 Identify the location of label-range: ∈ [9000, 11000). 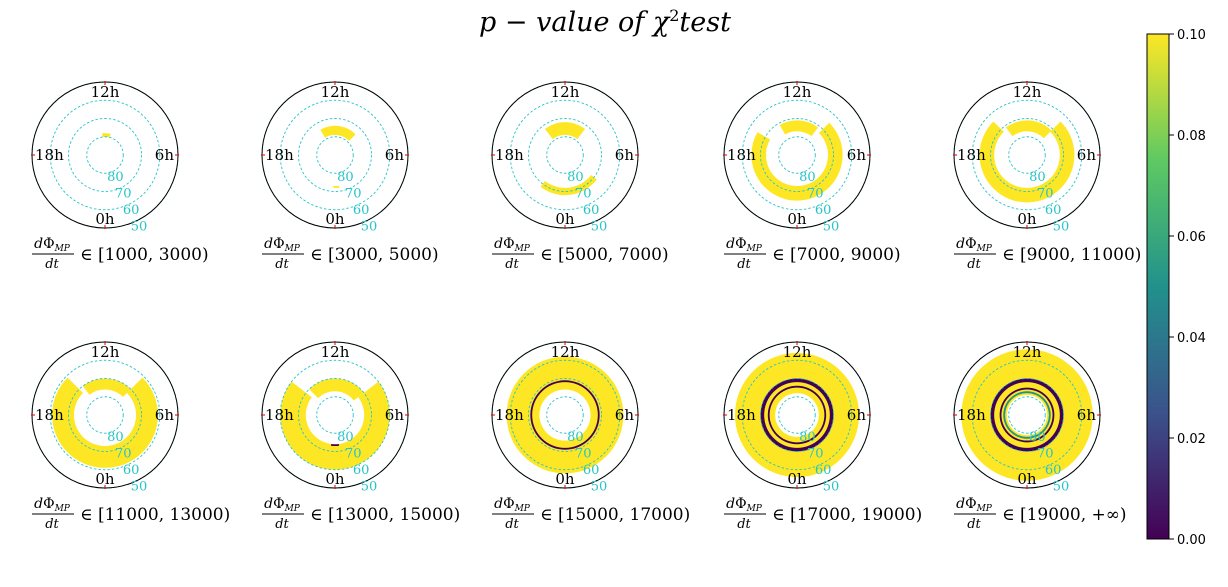
(1071, 255).